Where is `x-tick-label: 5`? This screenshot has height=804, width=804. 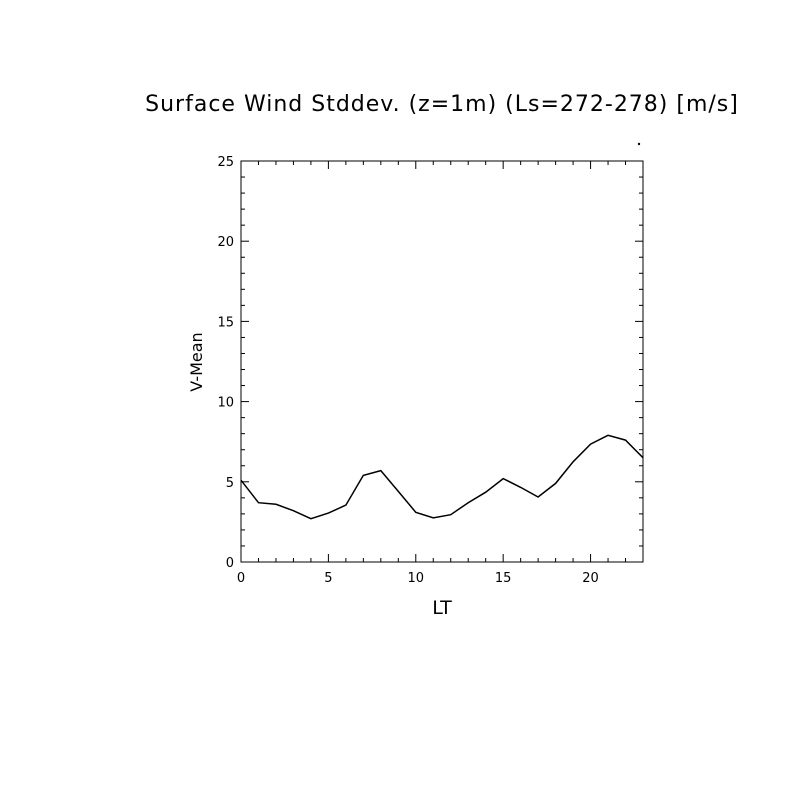 x-tick-label: 5 is located at coordinates (328, 578).